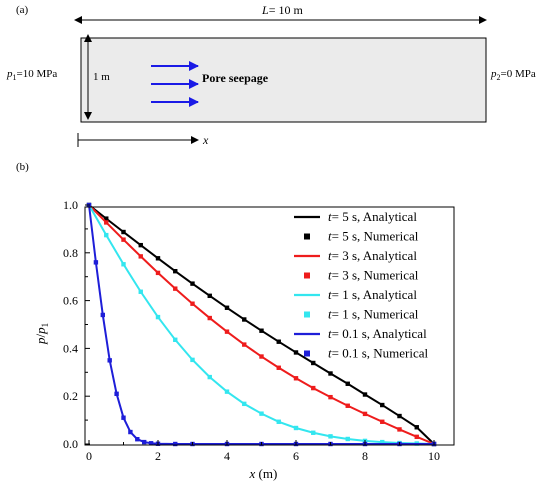  I want to click on y-tick-label: 0.0, so click(70, 444).